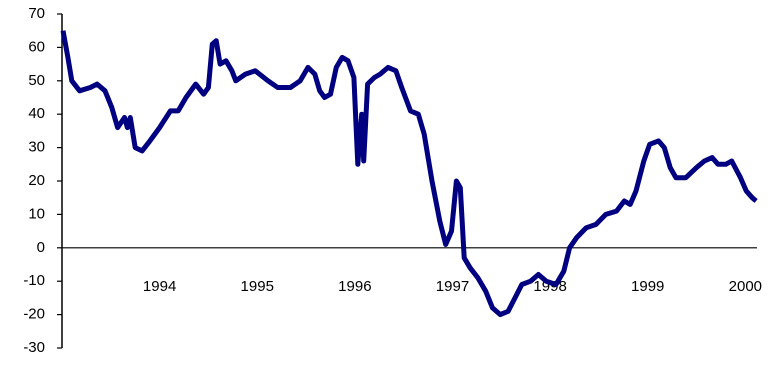 This screenshot has width=768, height=370. I want to click on y-tick-label: -20, so click(34, 314).